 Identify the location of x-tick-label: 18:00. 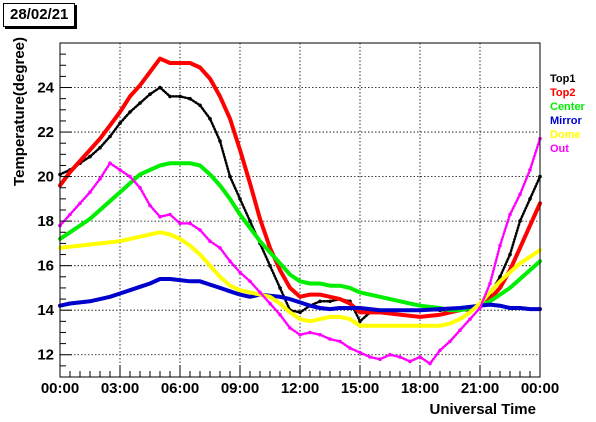
(420, 388).